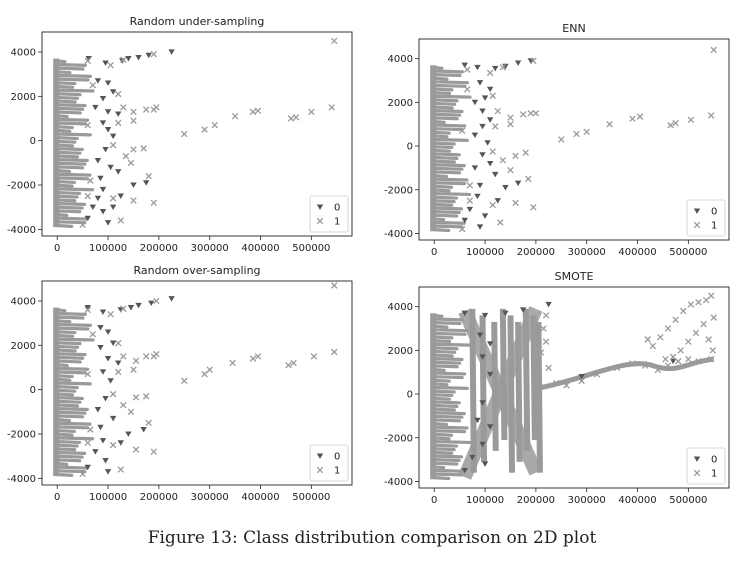 This screenshot has width=744, height=563. Describe the element at coordinates (451, 149) in the screenshot. I see `dense-cluster` at that location.